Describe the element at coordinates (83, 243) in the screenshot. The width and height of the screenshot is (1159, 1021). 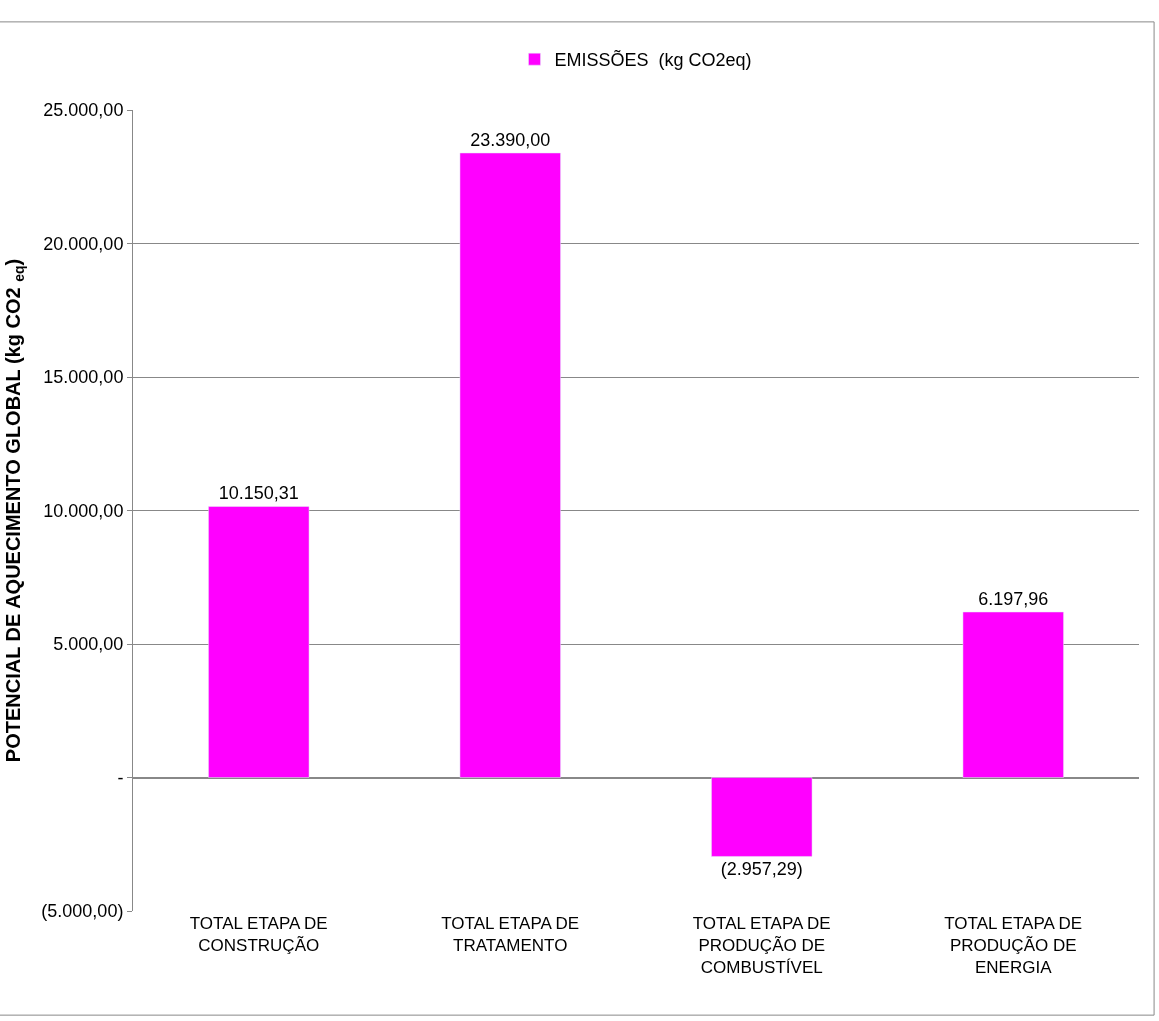
I see `y-tick-label: 20.000,00` at that location.